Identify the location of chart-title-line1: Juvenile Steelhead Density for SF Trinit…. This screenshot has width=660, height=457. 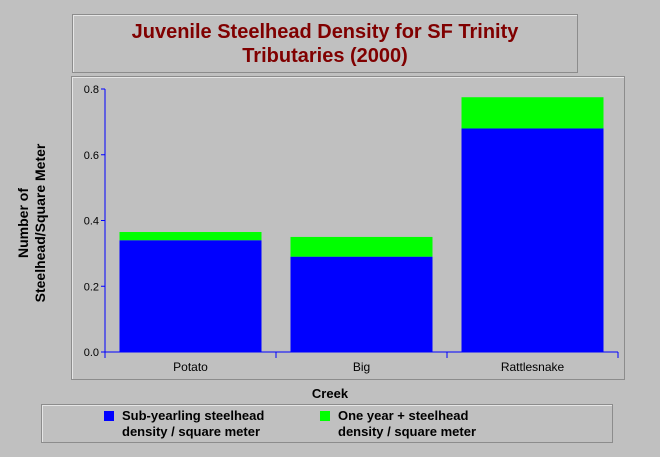
(325, 31).